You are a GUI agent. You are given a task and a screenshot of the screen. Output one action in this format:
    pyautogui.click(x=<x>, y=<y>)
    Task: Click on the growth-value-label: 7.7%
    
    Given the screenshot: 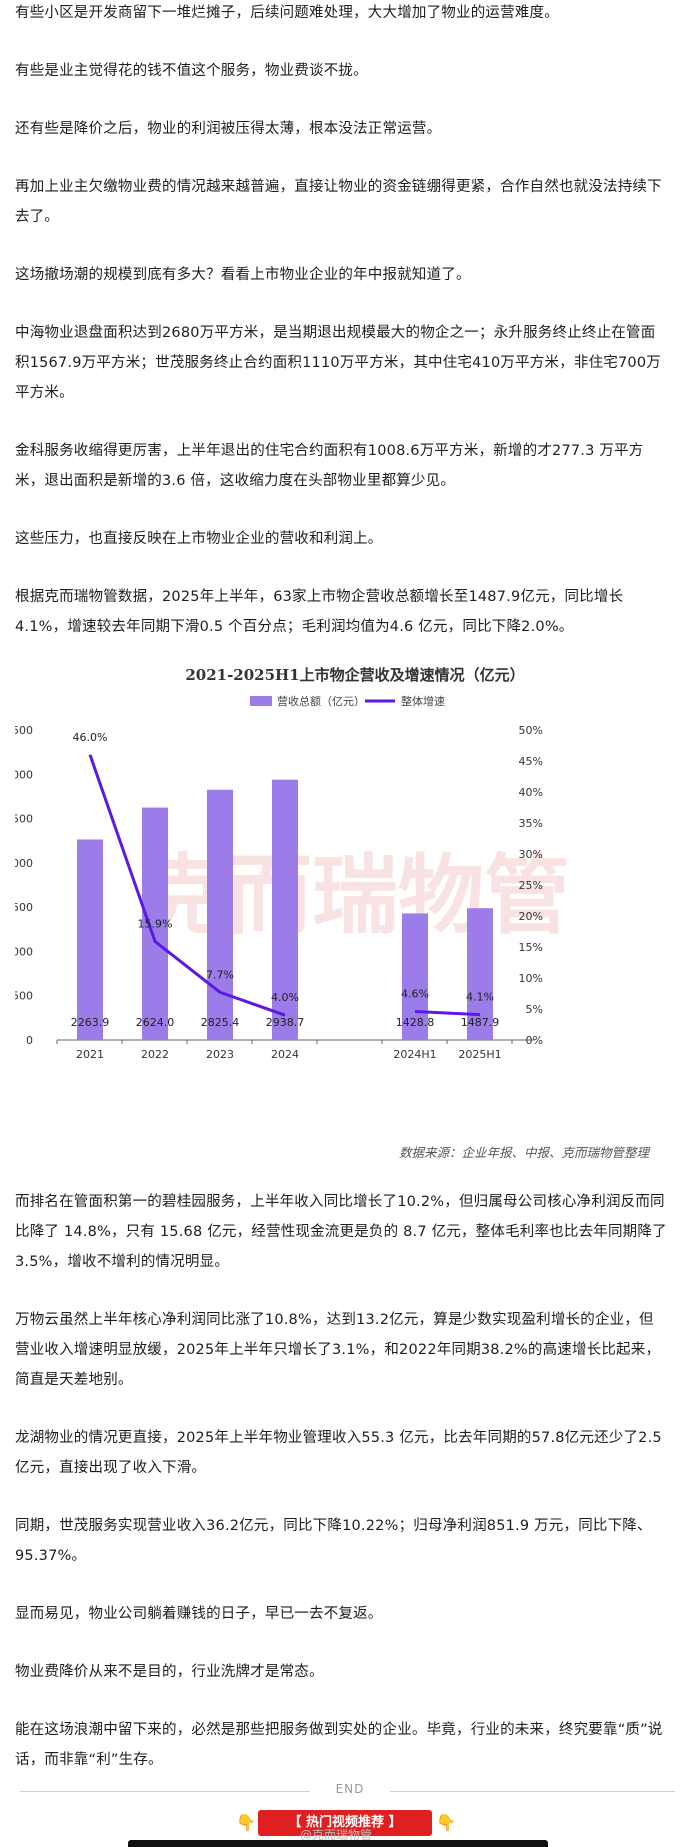 What is the action you would take?
    pyautogui.click(x=220, y=974)
    